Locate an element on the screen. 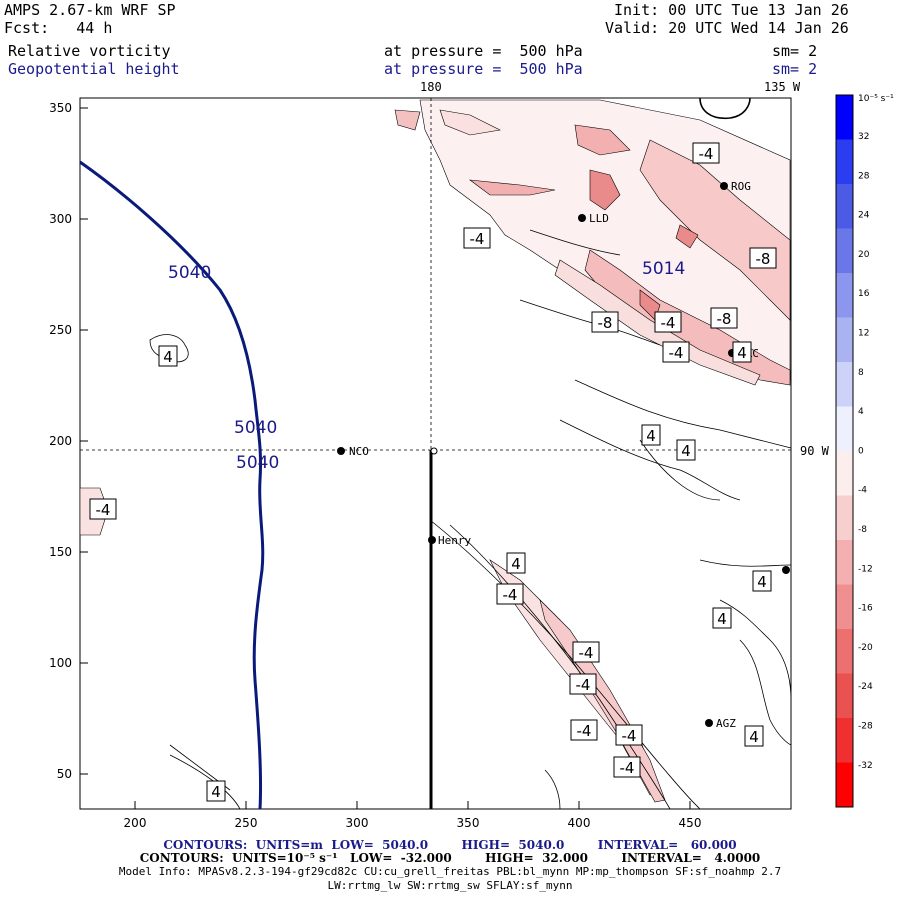  colorbar: 32 28 24 20 16 12 8 4 0 -4 -8 -12 -16 -20 -24 -28 -32 is located at coordinates (854, 451).